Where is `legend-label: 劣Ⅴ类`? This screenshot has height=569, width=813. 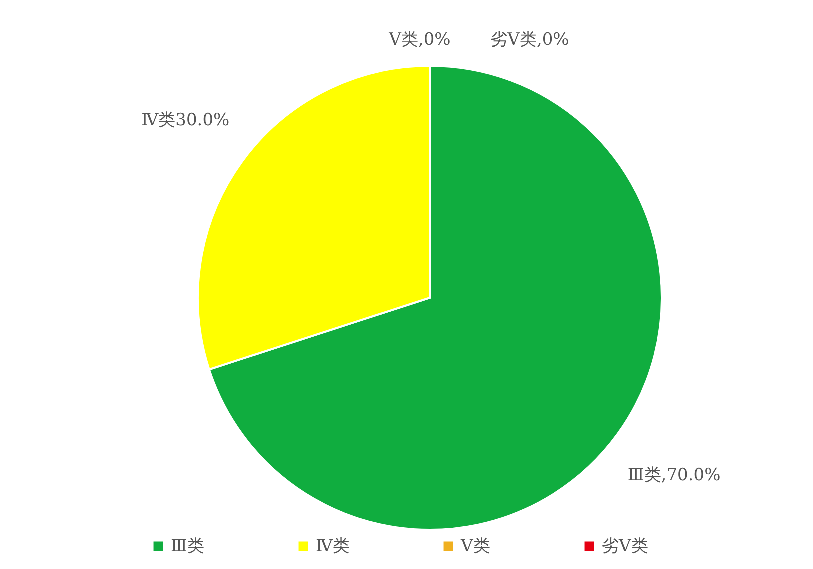
legend-label: 劣Ⅴ类 is located at coordinates (625, 546).